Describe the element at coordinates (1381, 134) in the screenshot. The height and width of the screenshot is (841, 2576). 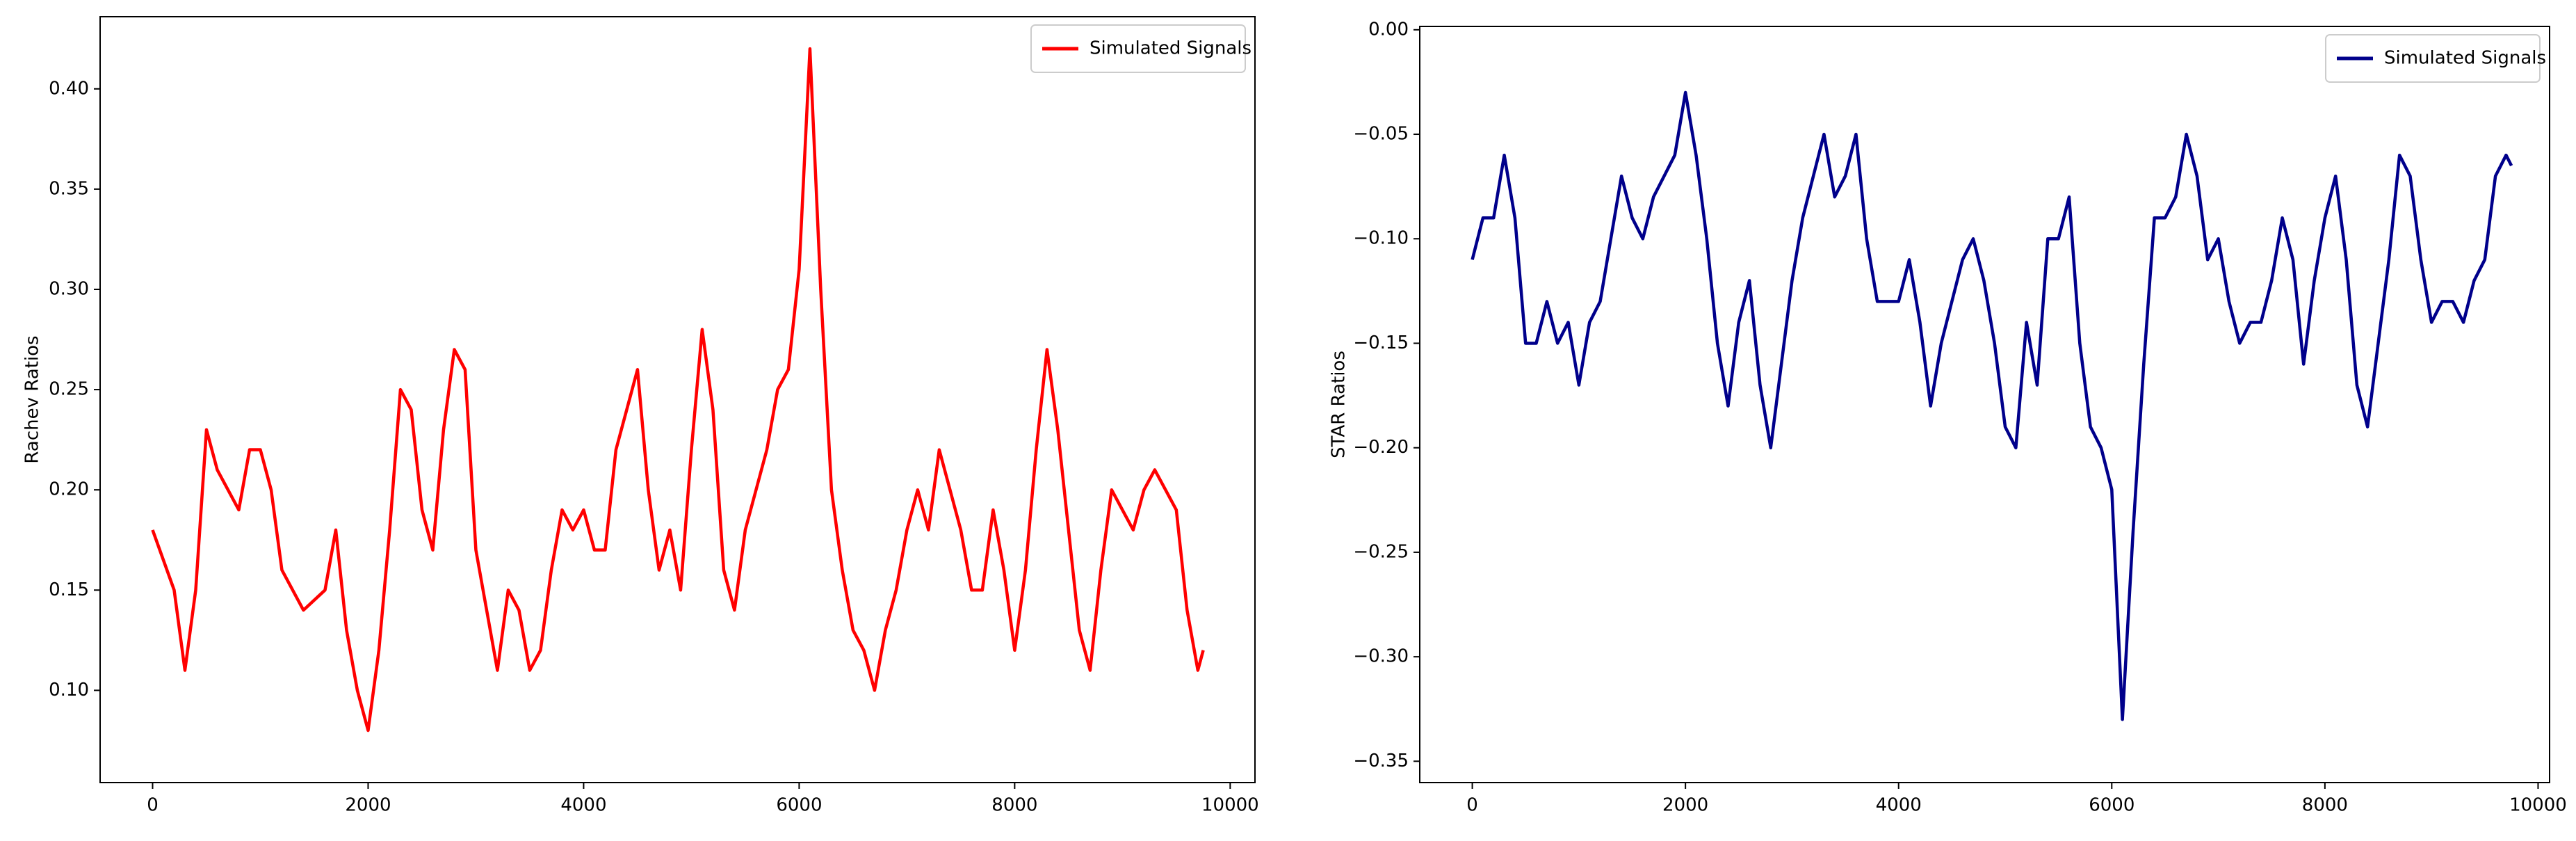
I see `y-tick-label: −0.05` at that location.